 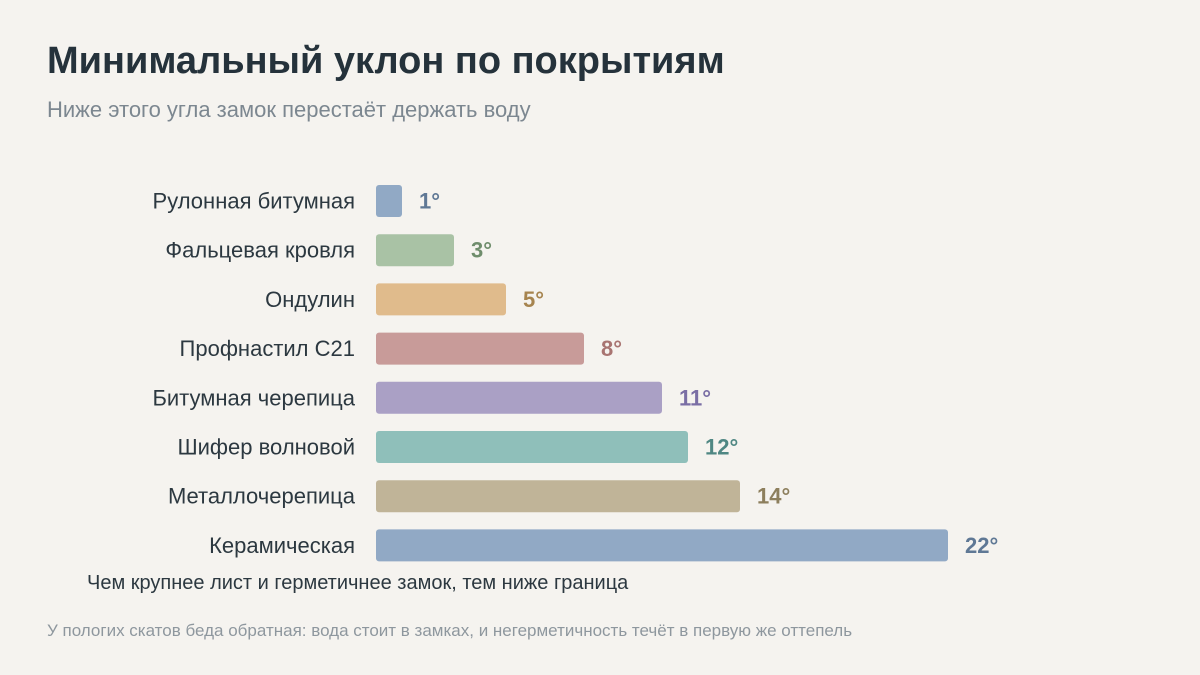 I want to click on category-label: Ондулин, so click(x=310, y=299).